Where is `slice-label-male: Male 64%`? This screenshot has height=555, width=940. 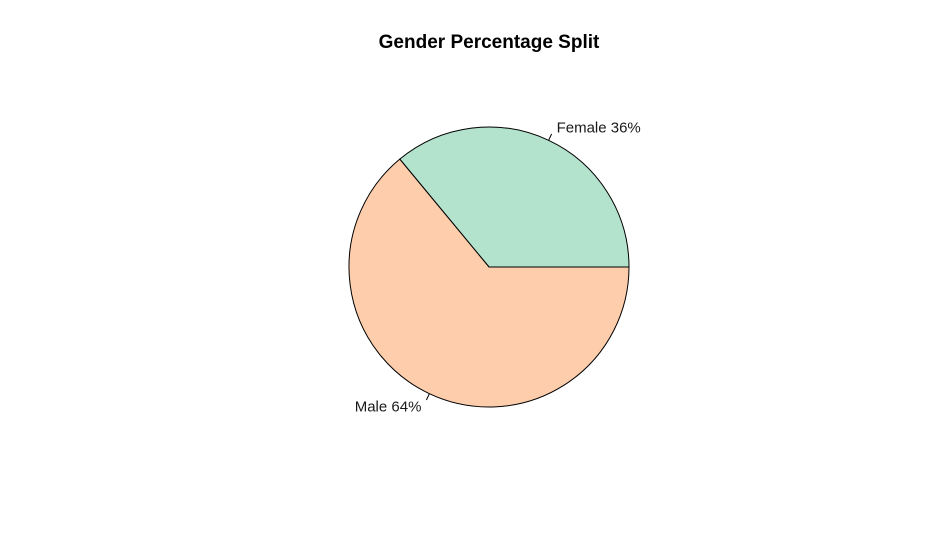 slice-label-male: Male 64% is located at coordinates (388, 406).